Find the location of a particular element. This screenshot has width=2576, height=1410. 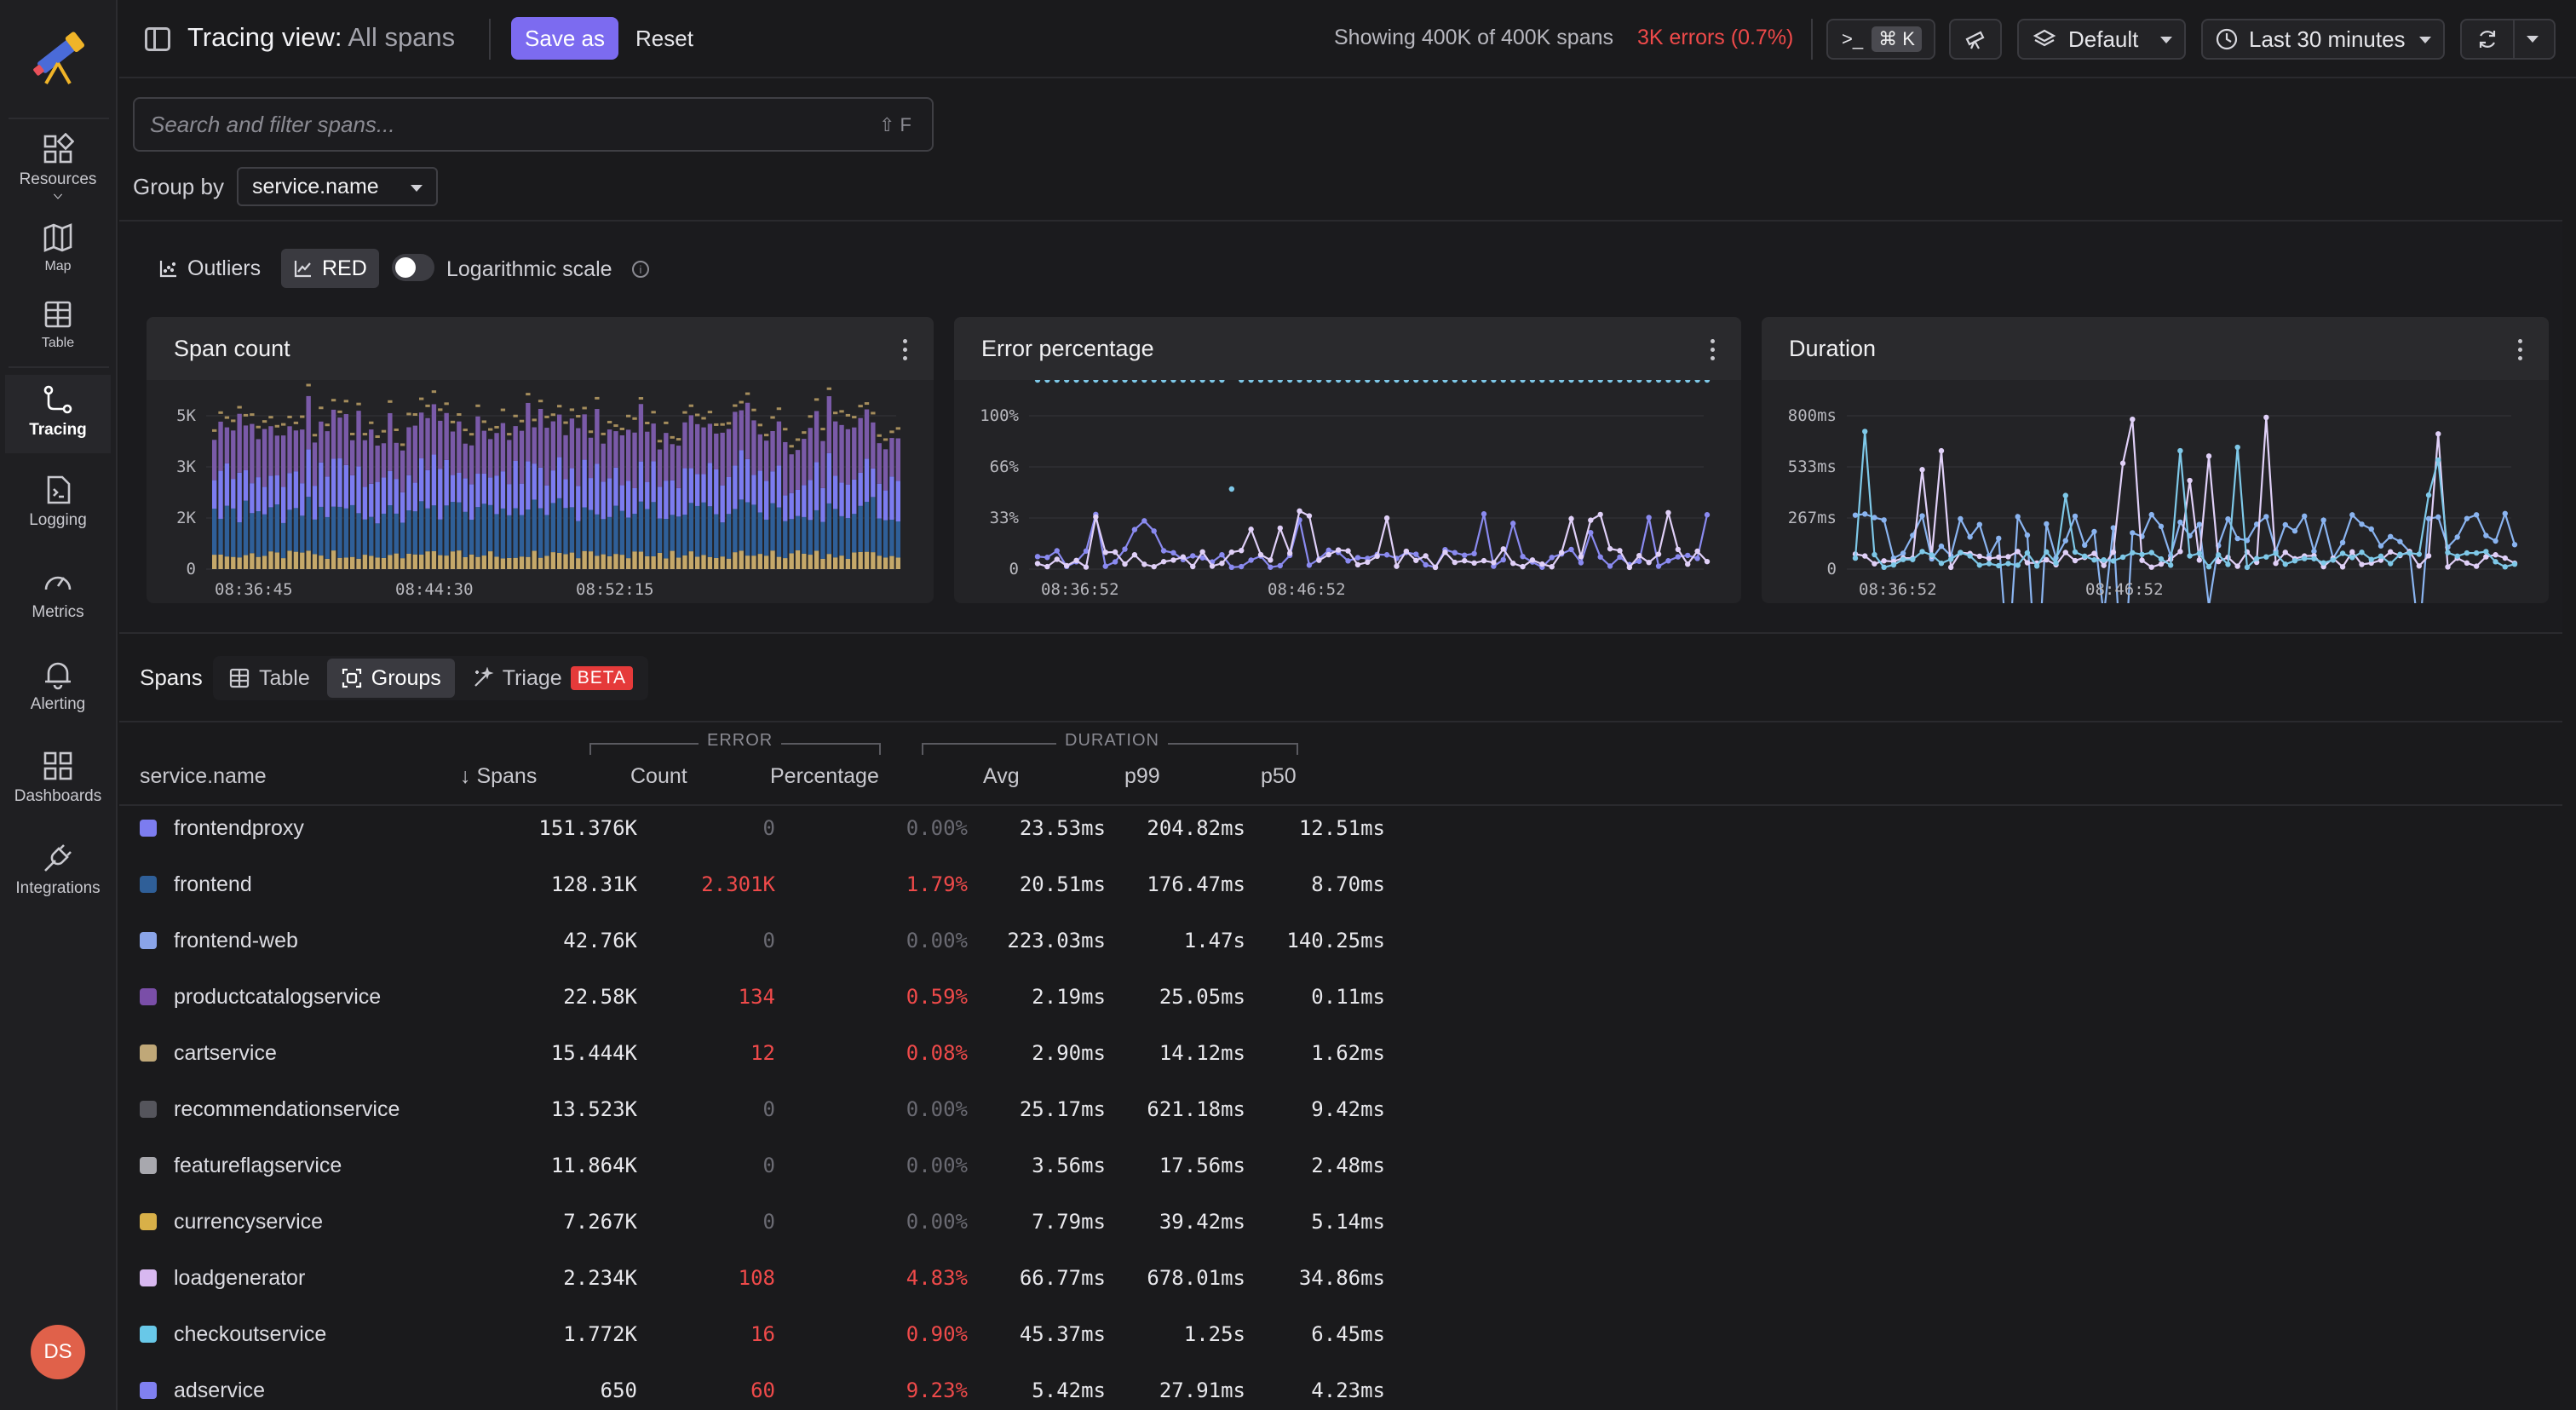

x-tick-label: 08:36:52 is located at coordinates (1080, 589).